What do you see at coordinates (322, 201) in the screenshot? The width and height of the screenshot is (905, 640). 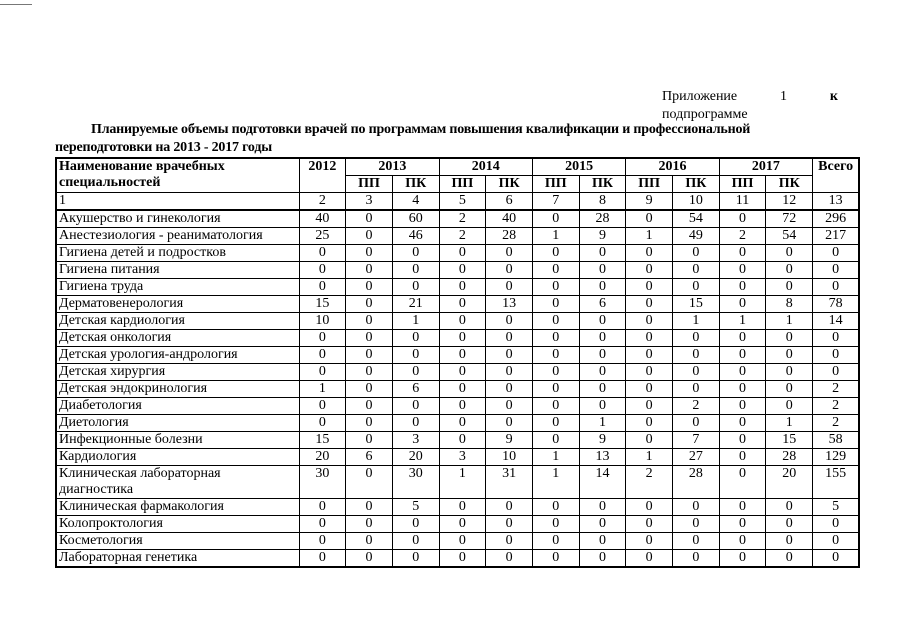 I see `column-number: 2` at bounding box center [322, 201].